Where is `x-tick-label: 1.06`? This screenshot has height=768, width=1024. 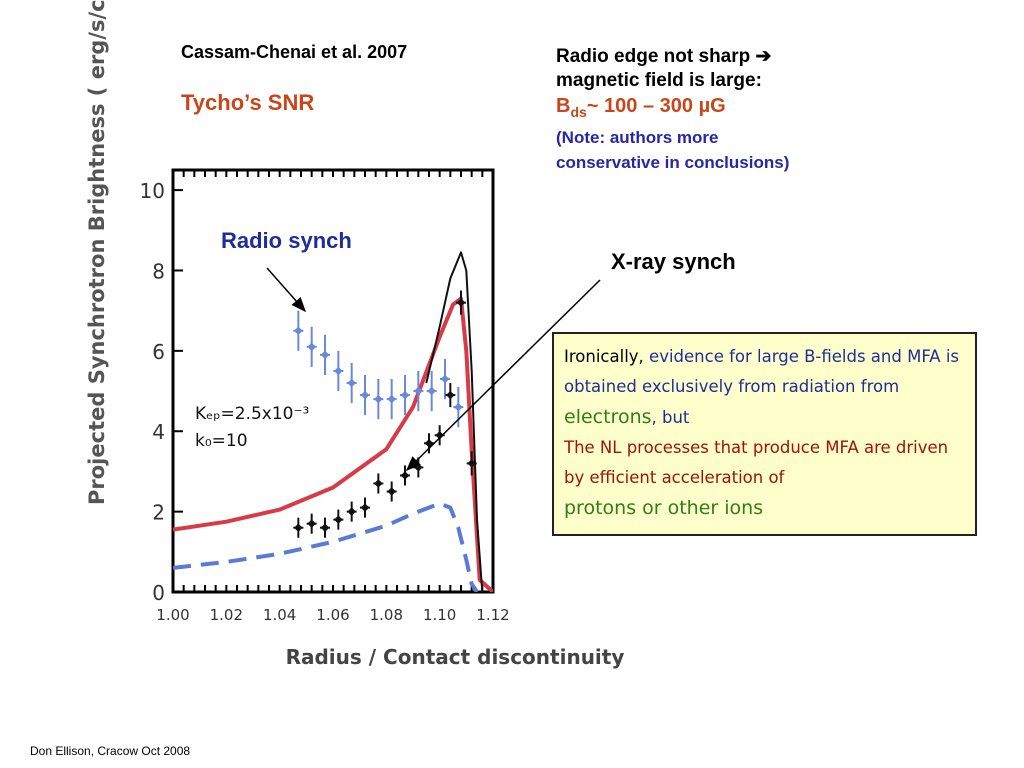
x-tick-label: 1.06 is located at coordinates (332, 615).